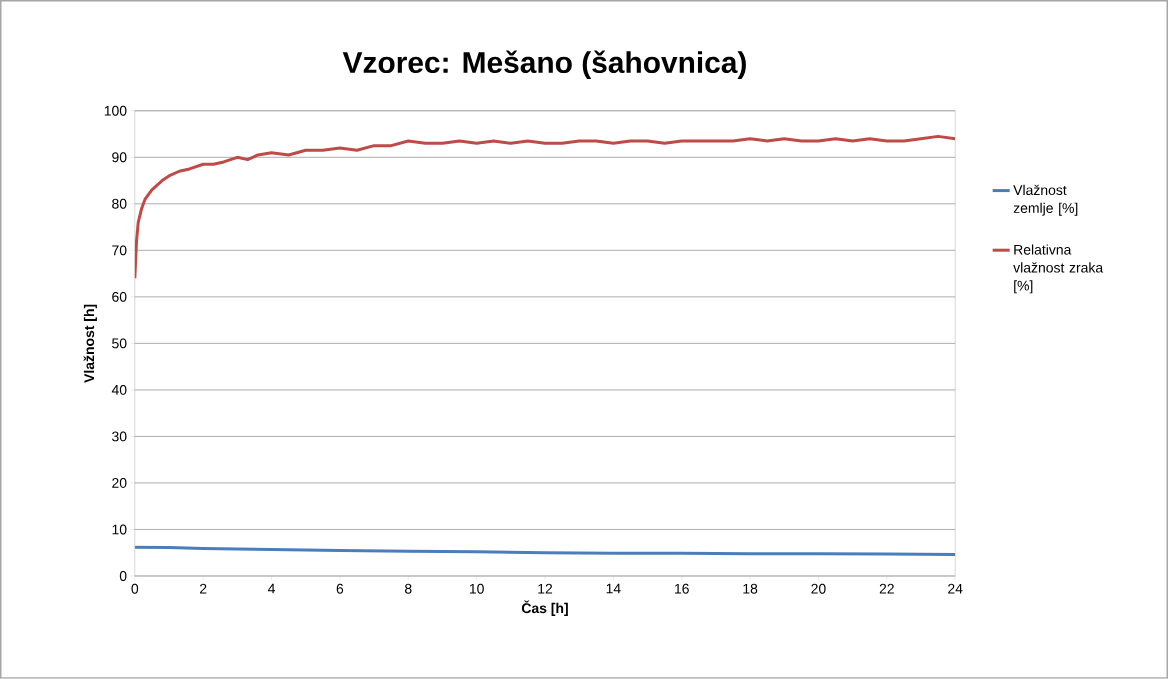 The image size is (1168, 679). I want to click on x-tick-label: 22, so click(886, 588).